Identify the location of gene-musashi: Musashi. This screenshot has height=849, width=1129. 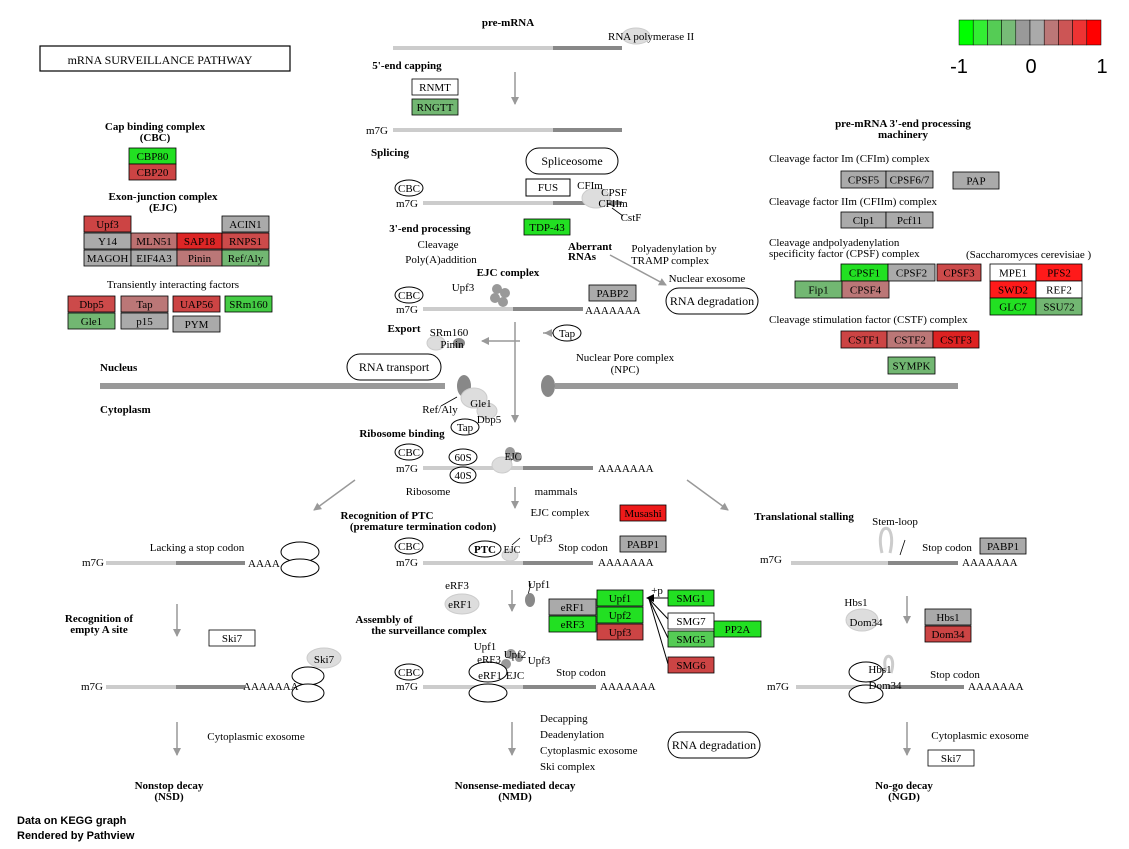
(643, 513).